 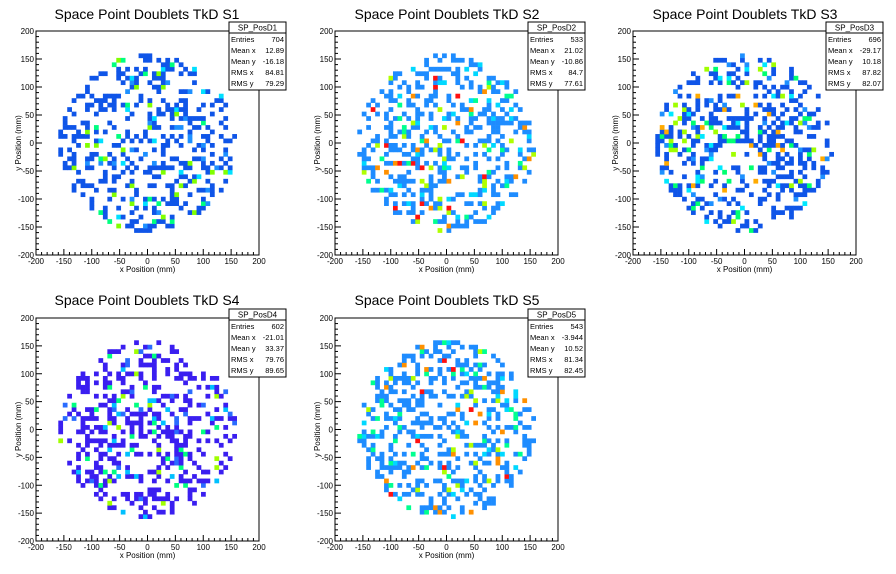 What do you see at coordinates (661, 261) in the screenshot?
I see `x-tick-label: -150` at bounding box center [661, 261].